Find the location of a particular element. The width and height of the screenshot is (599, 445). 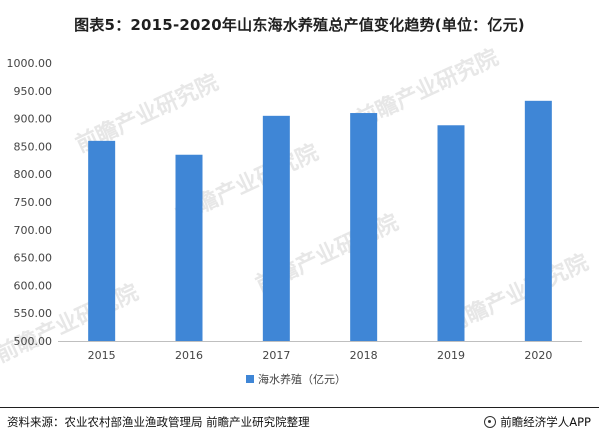

y-tick-label: 1000.00 is located at coordinates (30, 63).